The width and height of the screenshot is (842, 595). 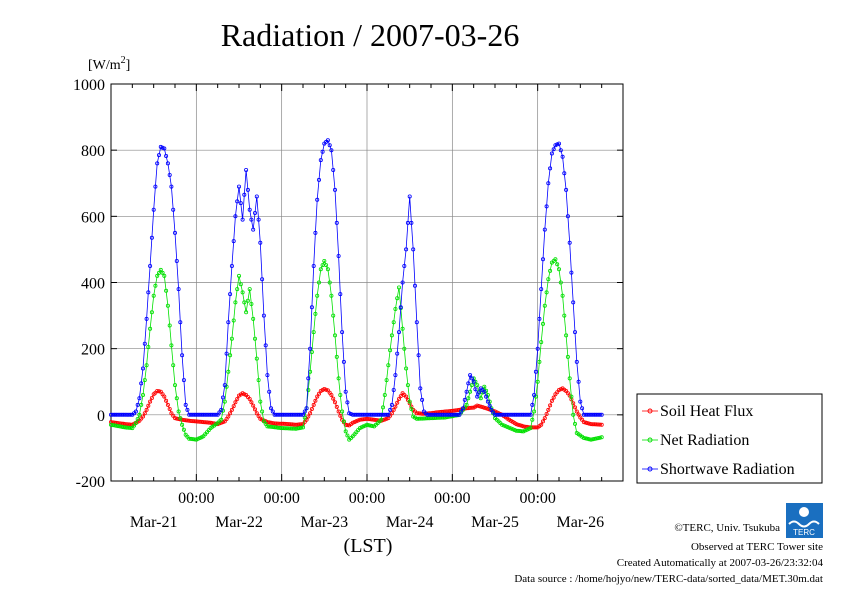 I want to click on legend-marker, so click(x=650, y=411).